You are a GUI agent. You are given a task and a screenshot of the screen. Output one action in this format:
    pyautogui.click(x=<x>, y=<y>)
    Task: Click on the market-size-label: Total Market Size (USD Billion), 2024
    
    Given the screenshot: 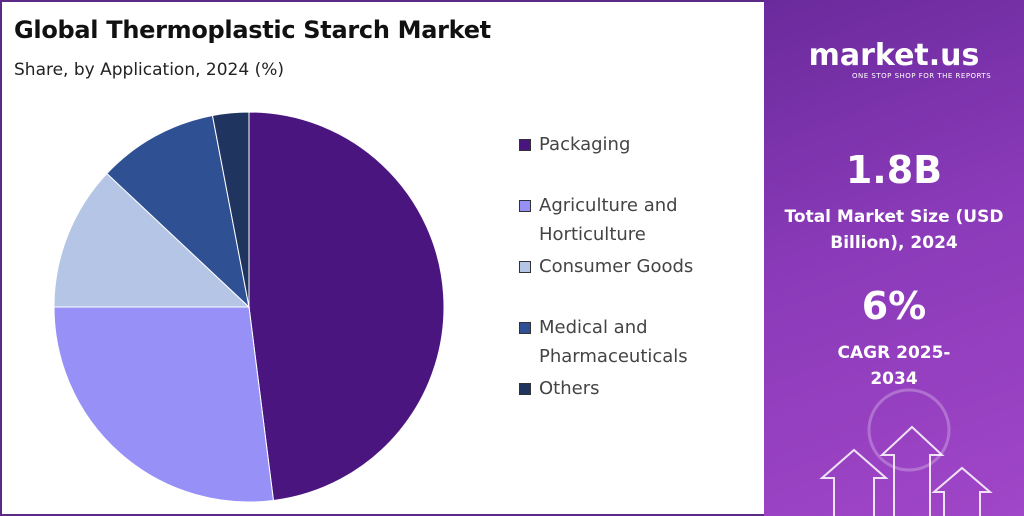 What is the action you would take?
    pyautogui.click(x=894, y=230)
    